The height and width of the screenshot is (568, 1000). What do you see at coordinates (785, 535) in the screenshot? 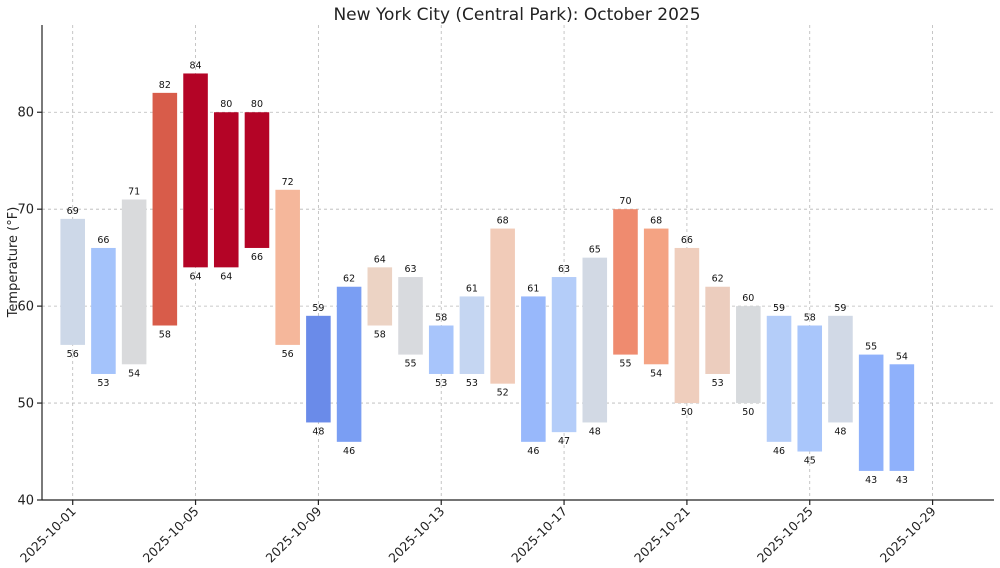
I see `x-tick-label: 2025-10-25` at bounding box center [785, 535].